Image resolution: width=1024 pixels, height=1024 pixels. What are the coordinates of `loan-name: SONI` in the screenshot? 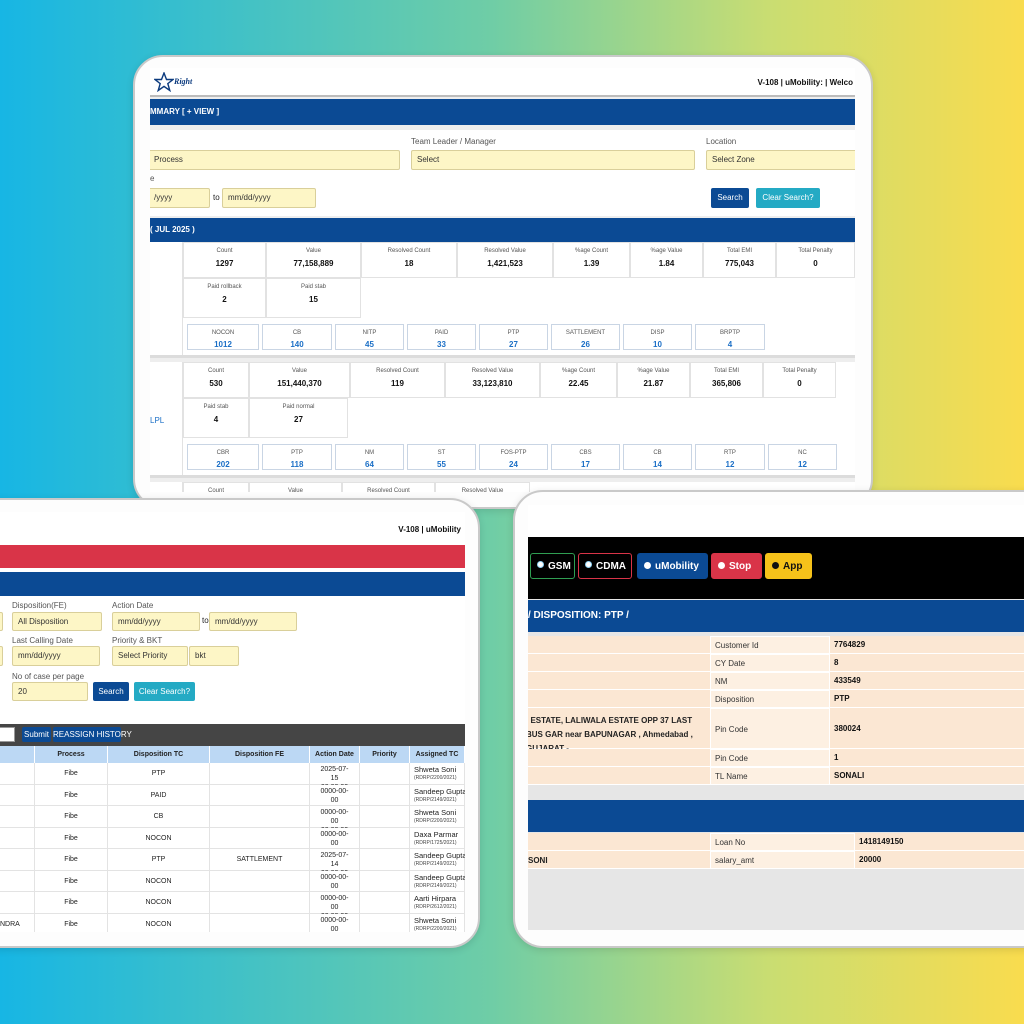 It's located at (538, 860).